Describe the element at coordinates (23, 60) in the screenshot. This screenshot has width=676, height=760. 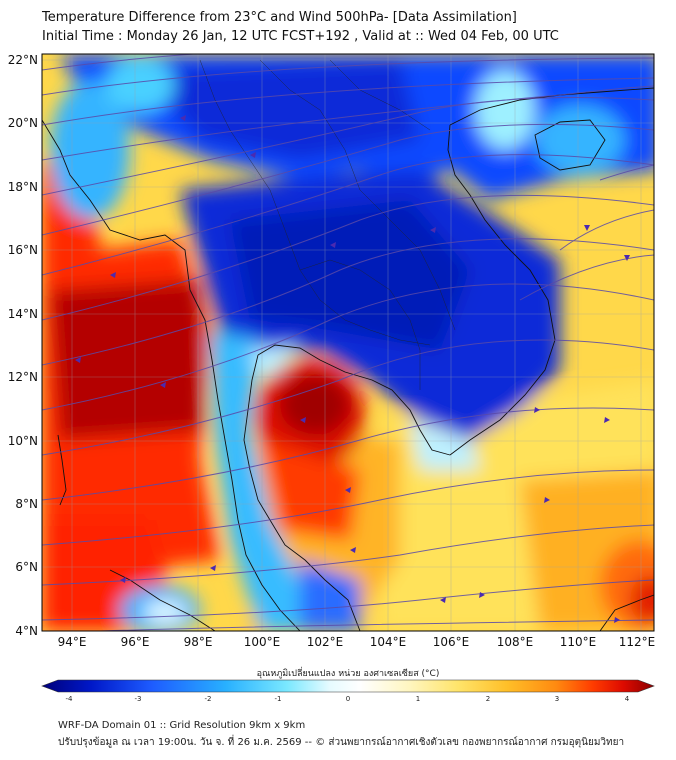
I see `lat-label: 22°N` at that location.